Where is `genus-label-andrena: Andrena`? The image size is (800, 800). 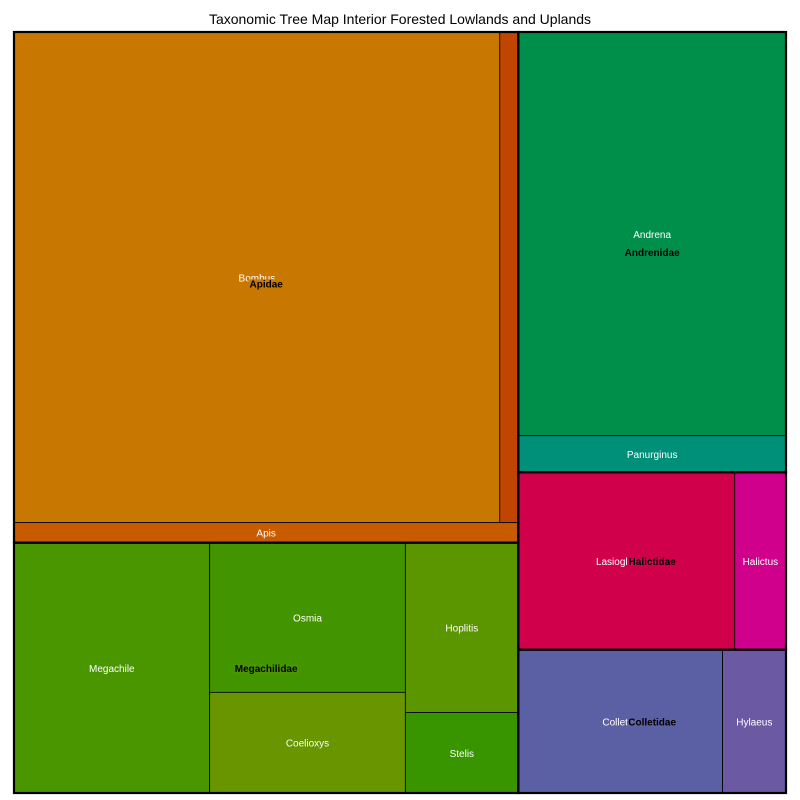
genus-label-andrena: Andrena is located at coordinates (652, 235).